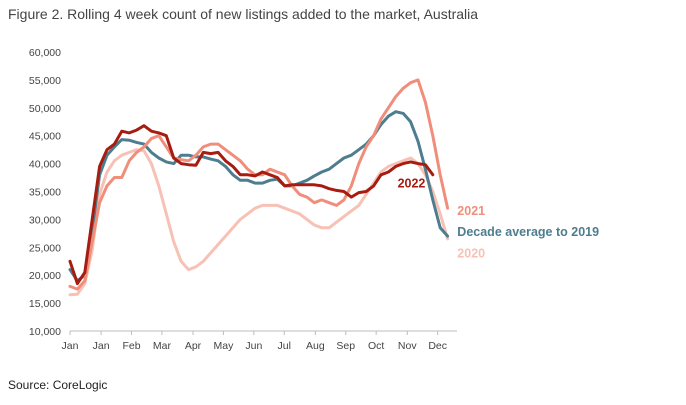 This screenshot has height=405, width=686. What do you see at coordinates (407, 346) in the screenshot?
I see `x-tick-label: Nov` at bounding box center [407, 346].